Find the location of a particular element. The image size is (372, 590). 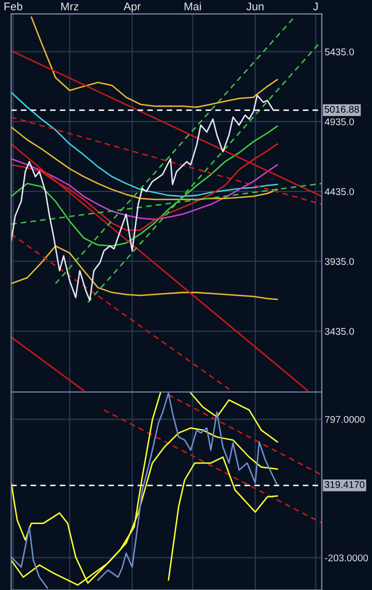

y-tick-label: 797.0000 is located at coordinates (345, 419).